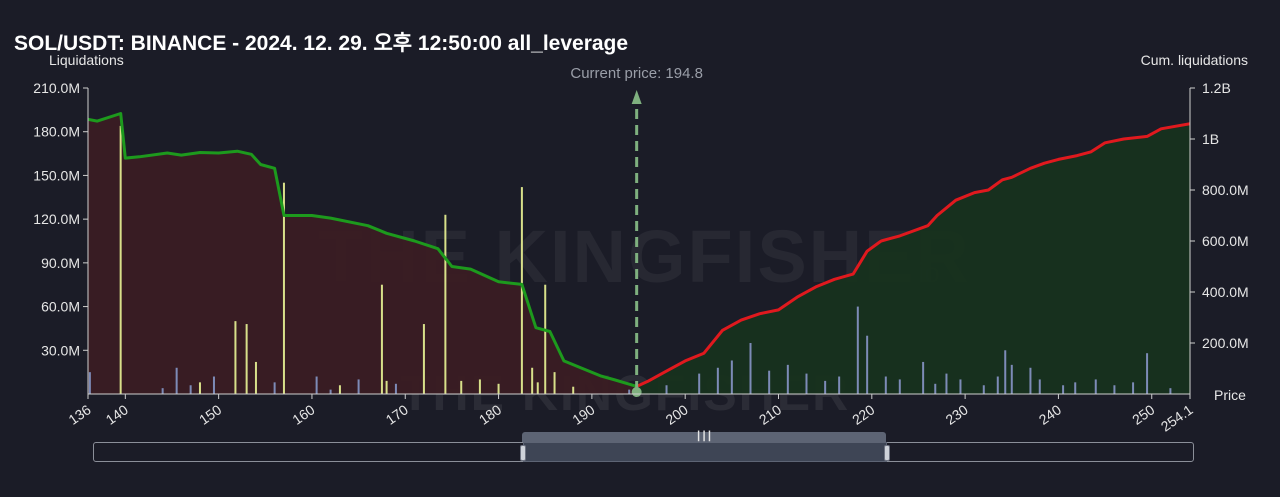  Describe the element at coordinates (704, 437) in the screenshot. I see `grip-lines-icon: ┃┃┃` at that location.